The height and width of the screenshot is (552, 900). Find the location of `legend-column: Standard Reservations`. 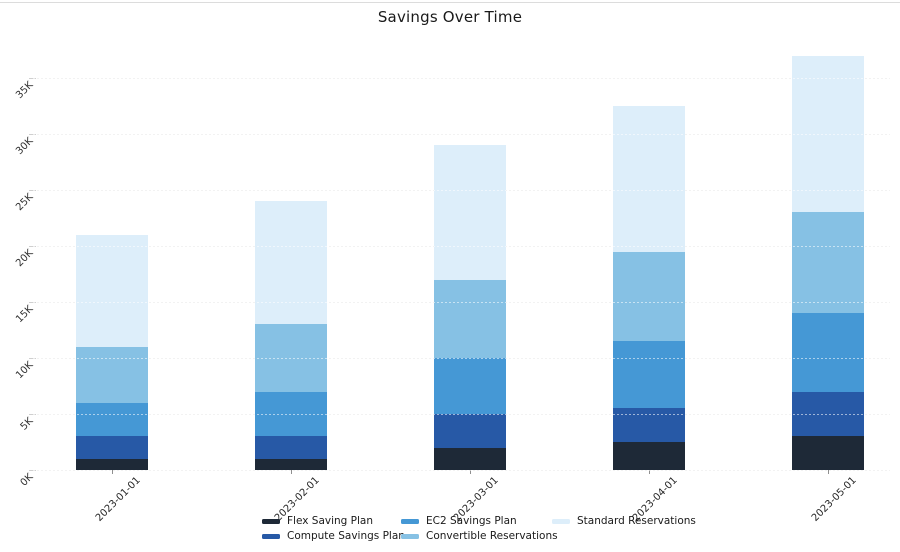

legend-column: Standard Reservations is located at coordinates (624, 521).